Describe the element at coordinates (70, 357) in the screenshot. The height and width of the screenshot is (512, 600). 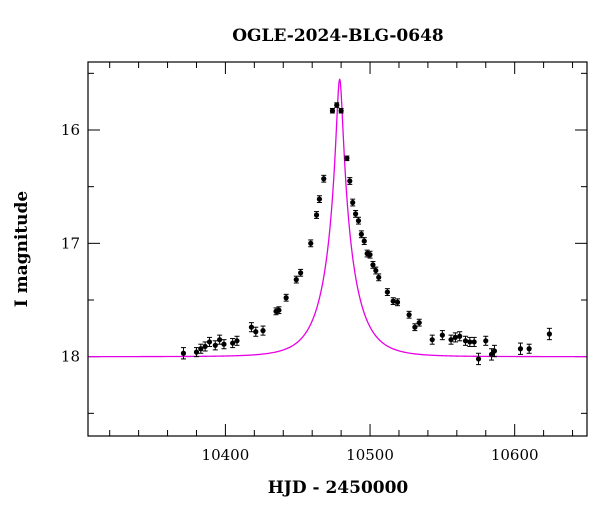
I see `y-tick-label: 18` at that location.